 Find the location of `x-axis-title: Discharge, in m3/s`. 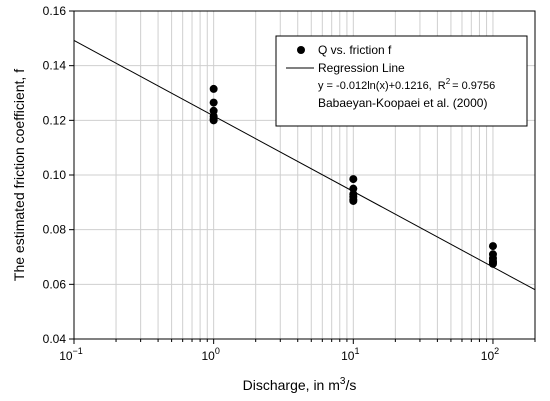

x-axis-title: Discharge, in m3/s is located at coordinates (300, 384).